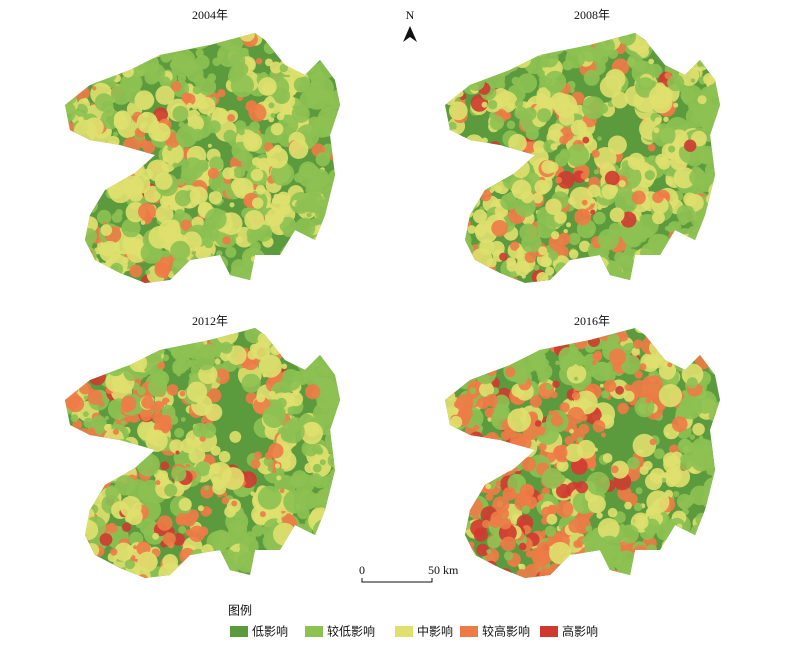  Describe the element at coordinates (410, 25) in the screenshot. I see `north-arrow: N` at that location.